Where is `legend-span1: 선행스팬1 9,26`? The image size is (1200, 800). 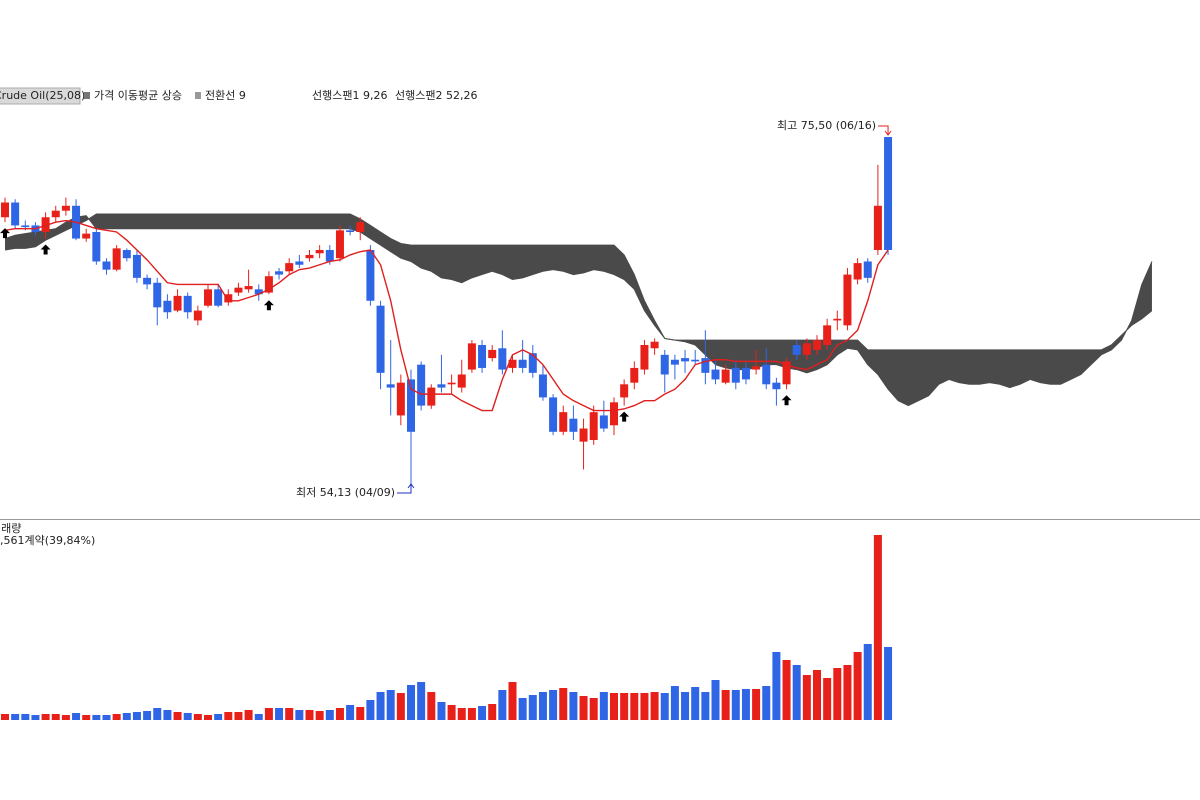
legend-span1: 선행스팬1 9,26 is located at coordinates (349, 95).